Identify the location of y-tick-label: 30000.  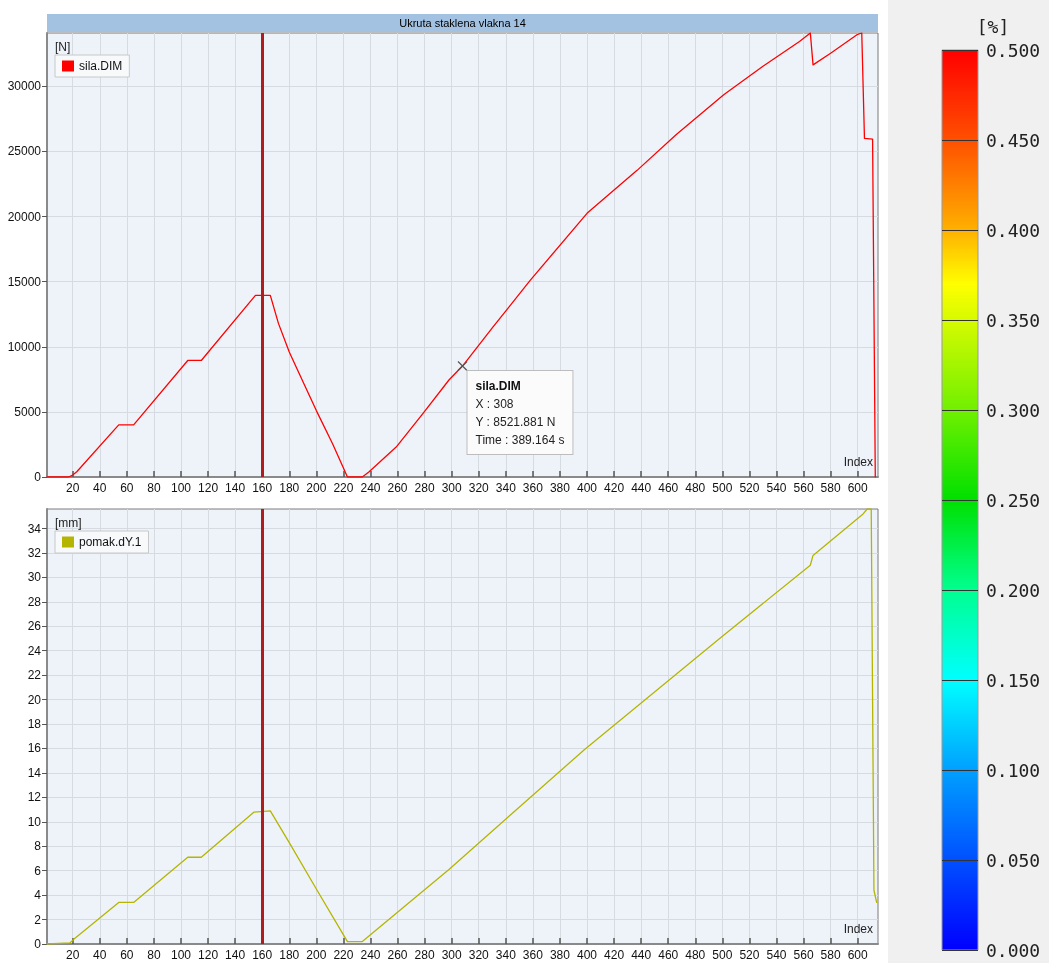
(24, 86).